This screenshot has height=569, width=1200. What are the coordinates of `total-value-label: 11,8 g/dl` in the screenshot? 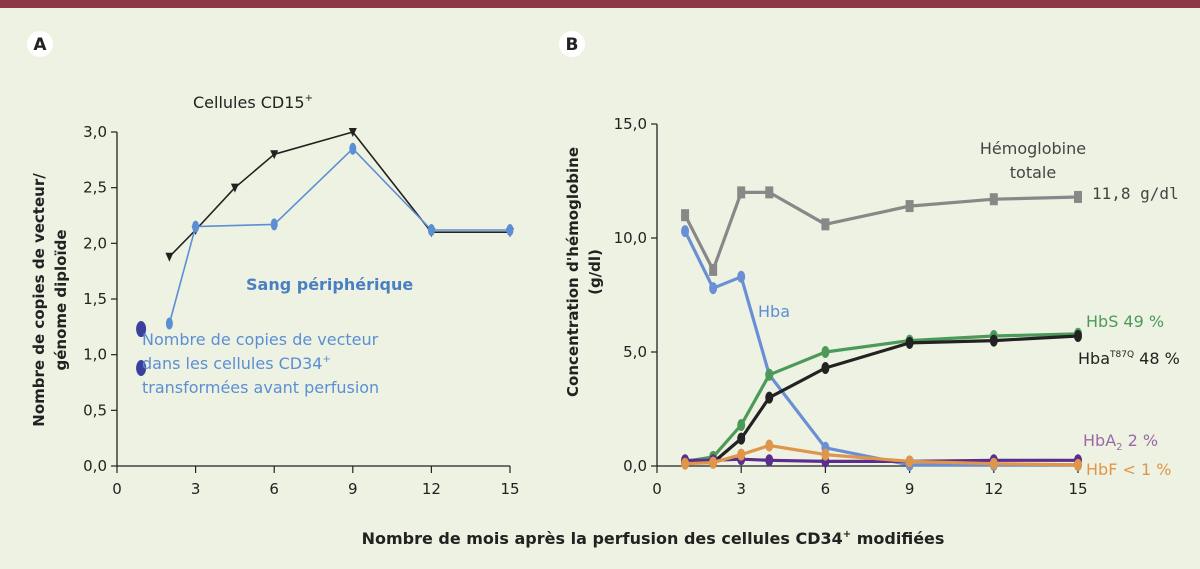 It's located at (1135, 193).